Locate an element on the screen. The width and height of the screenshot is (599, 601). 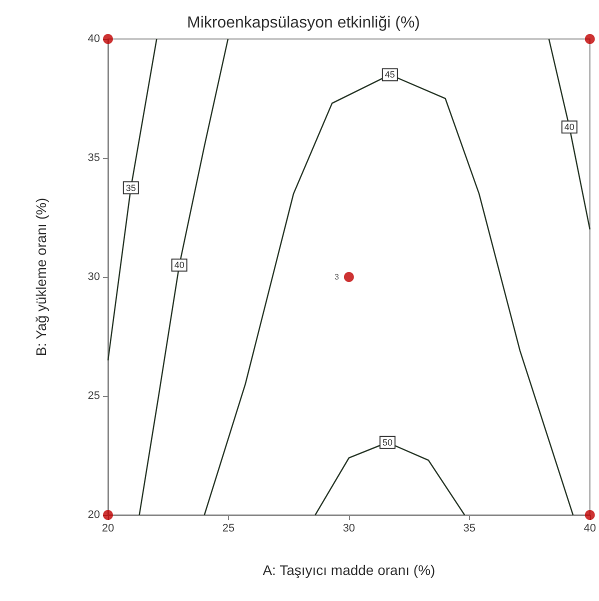
y-tick-label: 25 is located at coordinates (94, 396).